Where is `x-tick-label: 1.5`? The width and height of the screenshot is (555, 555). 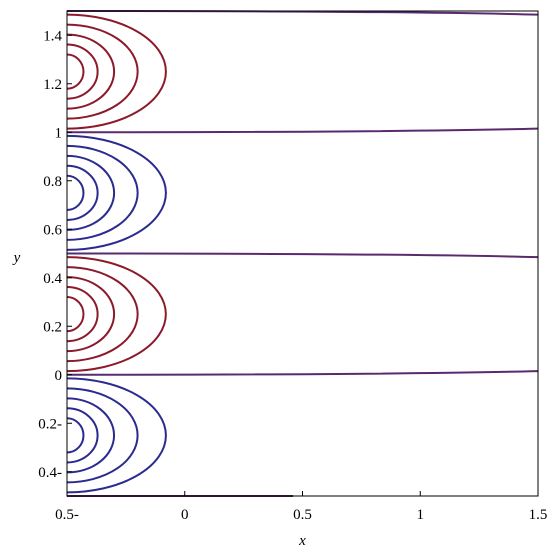 x-tick-label: 1.5 is located at coordinates (538, 515).